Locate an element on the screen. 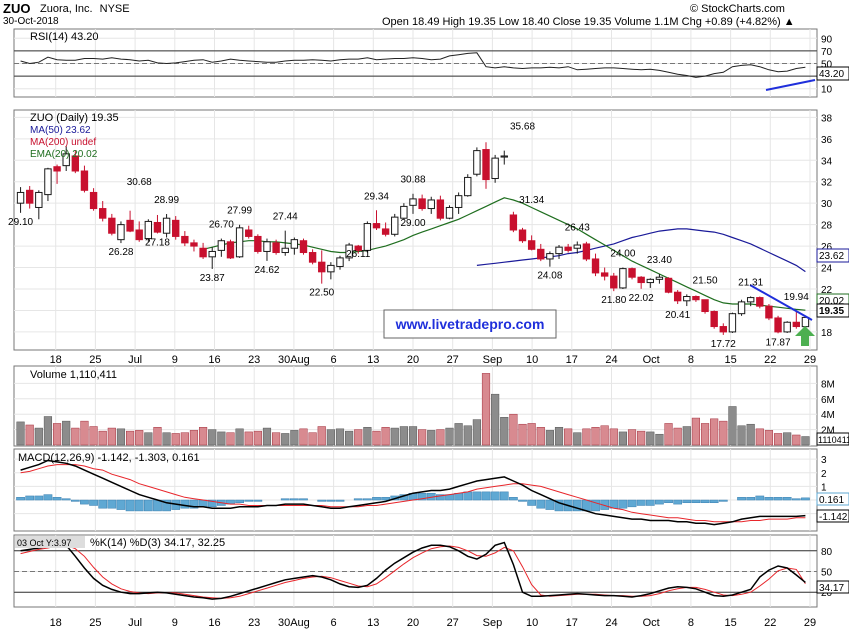 This screenshot has width=849, height=632. x-tick-label-bottom: 9 is located at coordinates (175, 623).